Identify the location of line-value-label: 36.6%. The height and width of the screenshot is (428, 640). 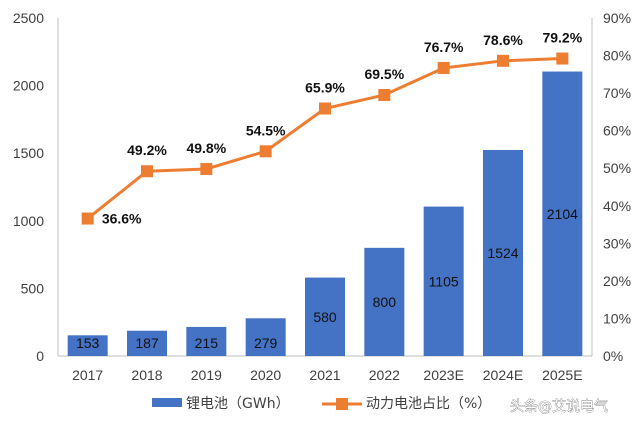
(122, 219).